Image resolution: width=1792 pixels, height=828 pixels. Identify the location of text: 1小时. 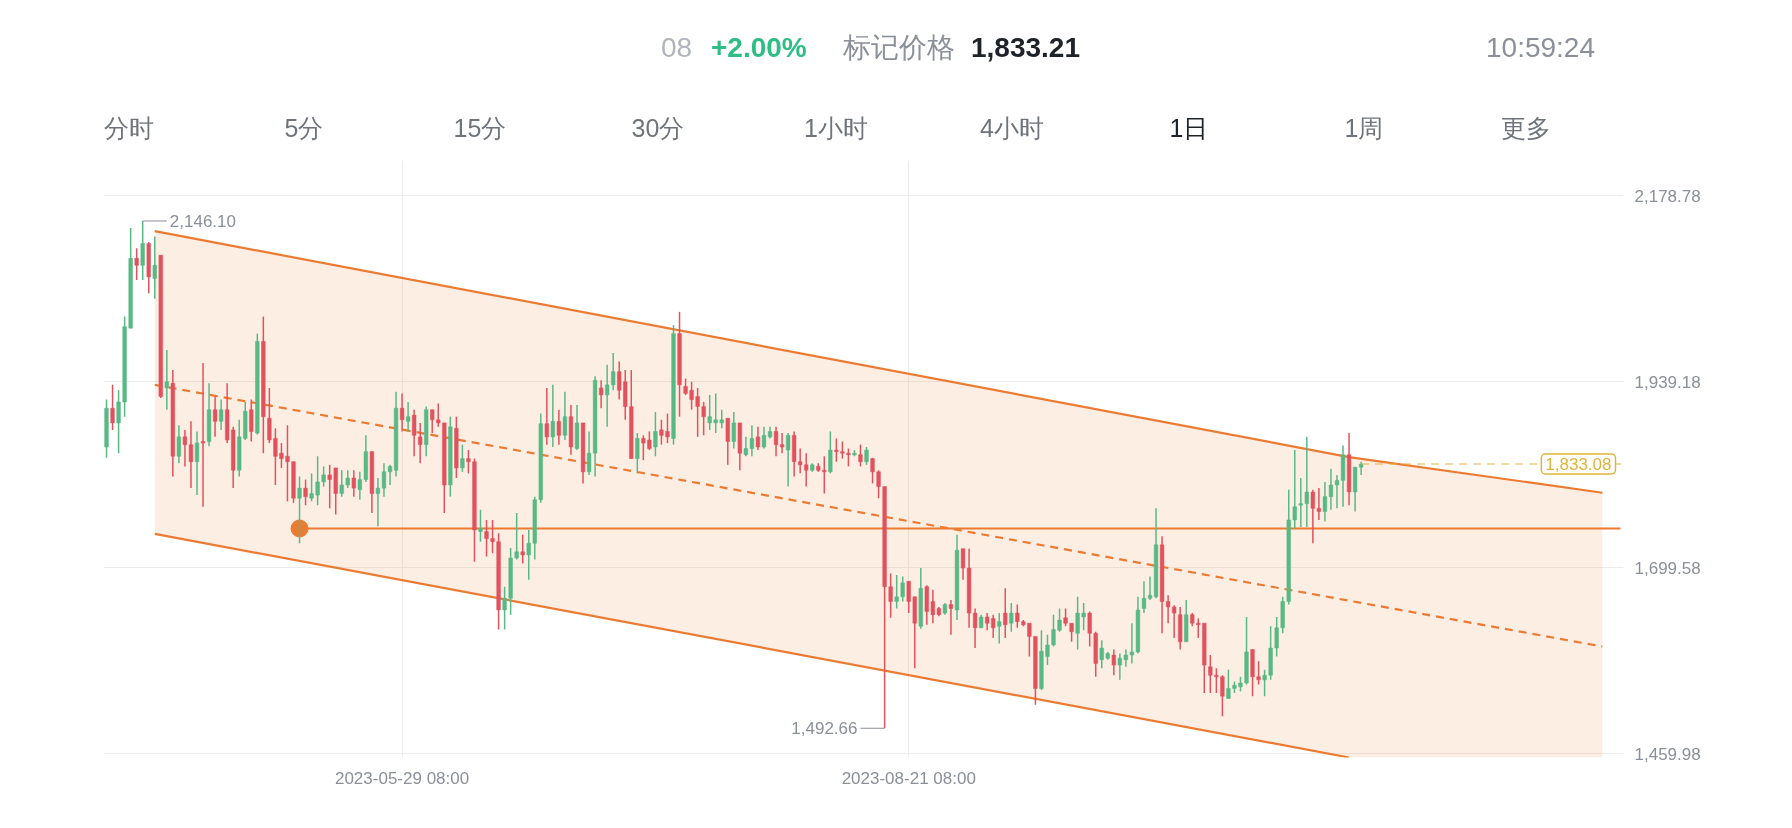
(836, 129).